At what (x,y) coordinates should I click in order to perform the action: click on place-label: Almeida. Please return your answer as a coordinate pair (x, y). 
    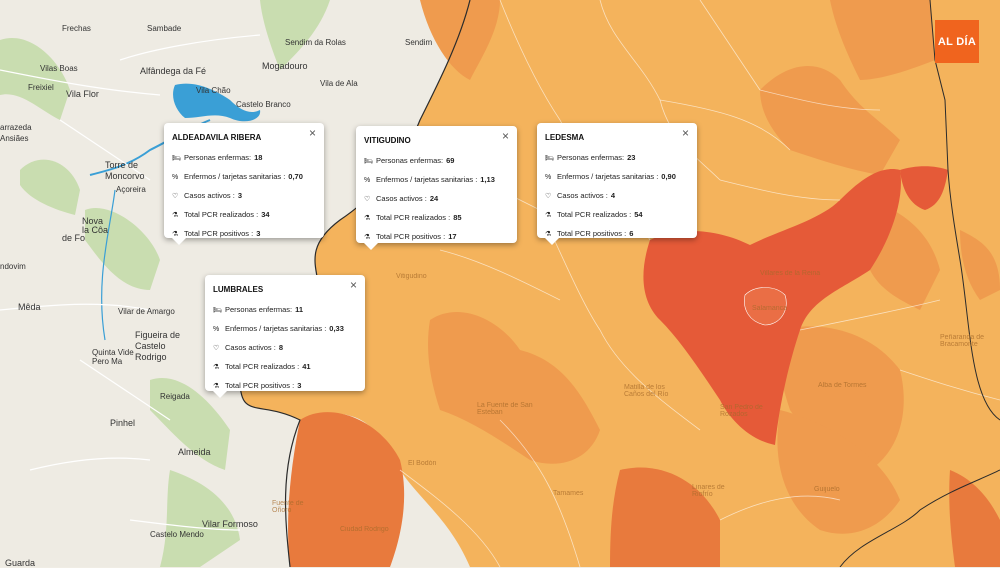
    Looking at the image, I should click on (194, 452).